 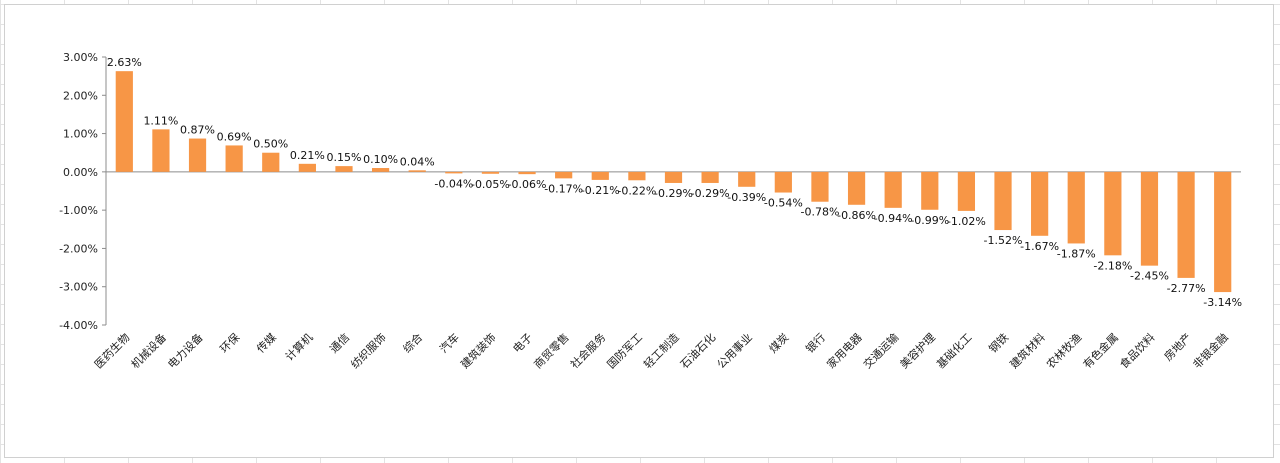 What do you see at coordinates (448, 342) in the screenshot?
I see `category-label: 汽车` at bounding box center [448, 342].